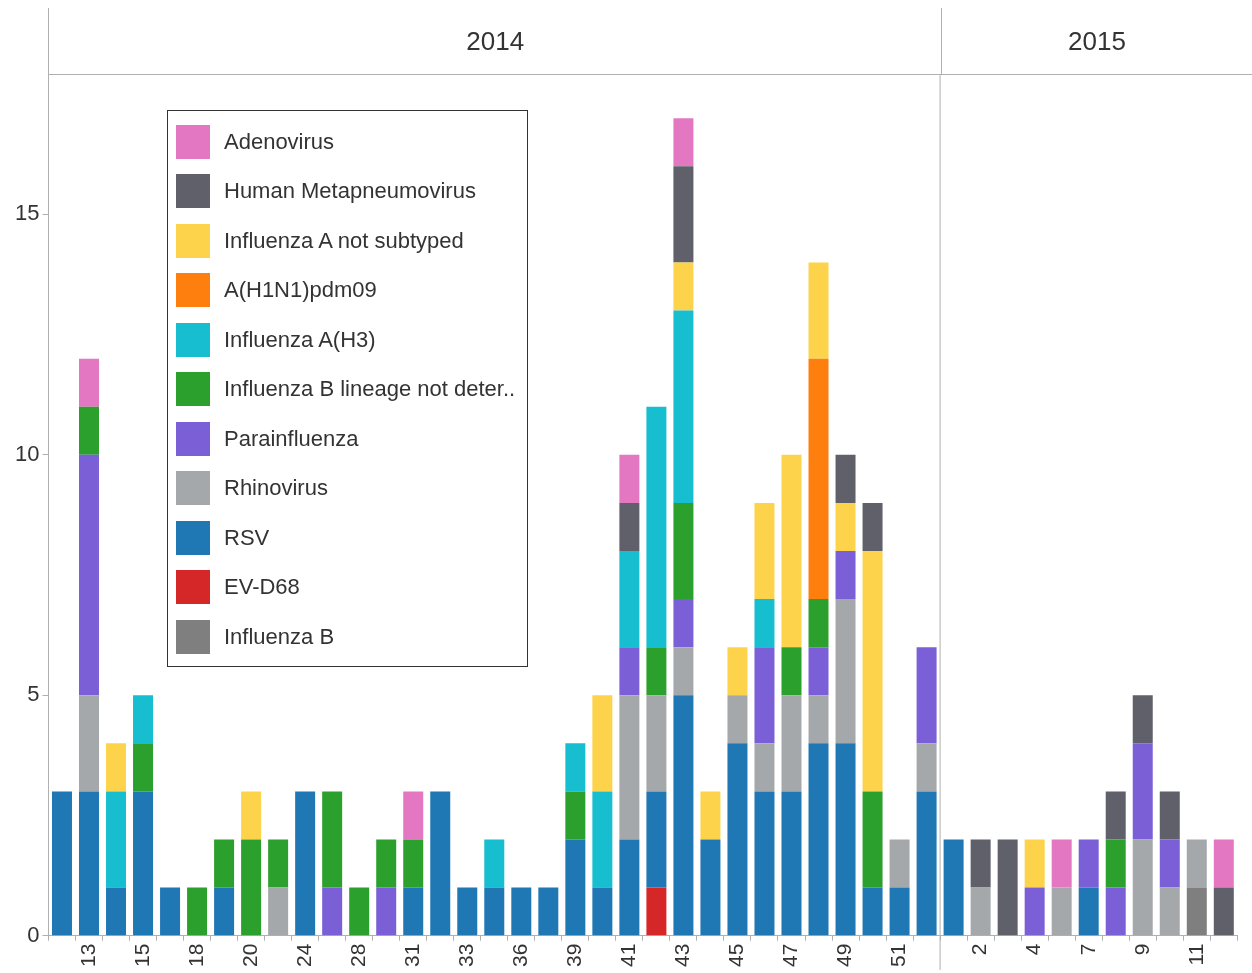 Image resolution: width=1252 pixels, height=973 pixels. I want to click on legend-label: Rhinovirus, so click(276, 488).